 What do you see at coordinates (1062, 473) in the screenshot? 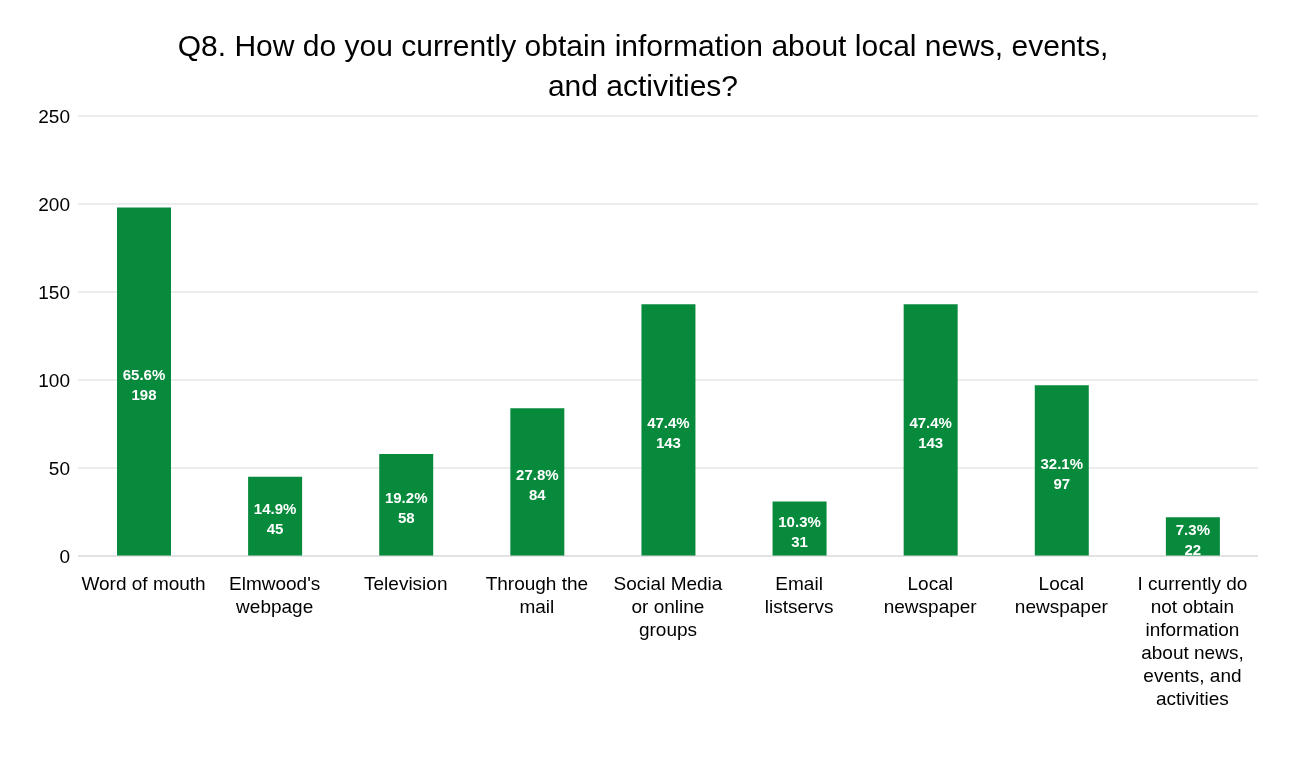
I see `data-label: 32.1% 97` at bounding box center [1062, 473].